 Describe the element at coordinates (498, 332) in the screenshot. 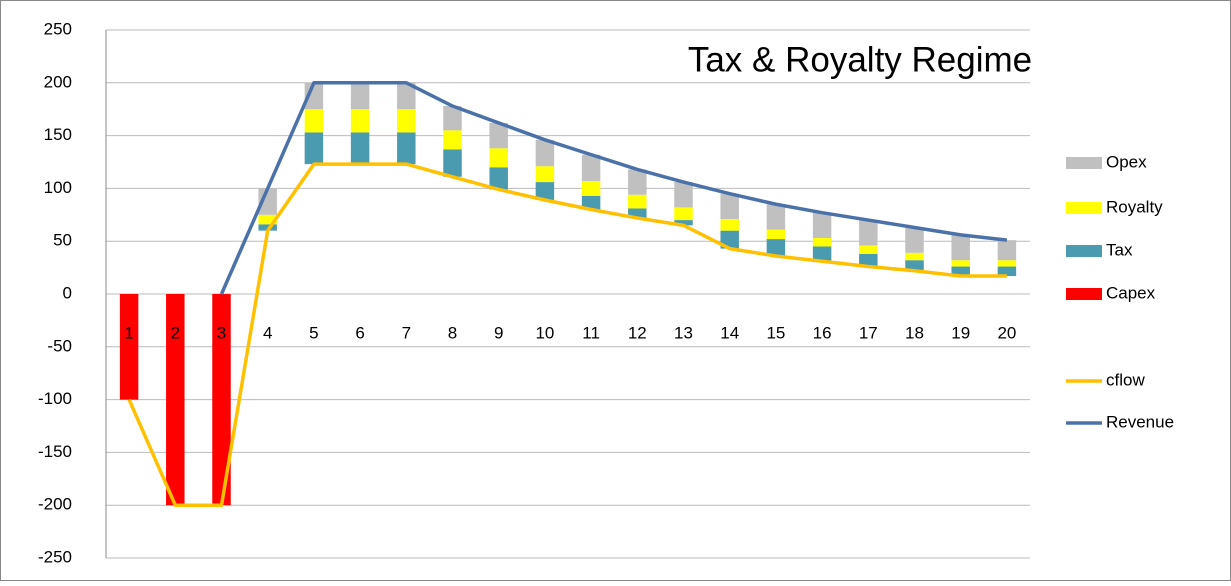

I see `x-tick-label: 9` at that location.